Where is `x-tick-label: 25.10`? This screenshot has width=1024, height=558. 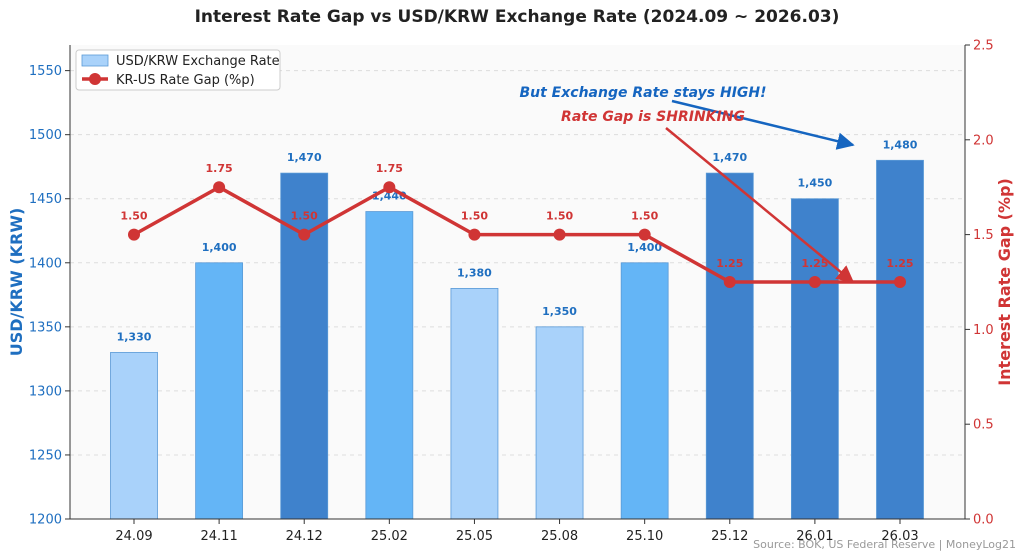
x-tick-label: 25.10 is located at coordinates (644, 536).